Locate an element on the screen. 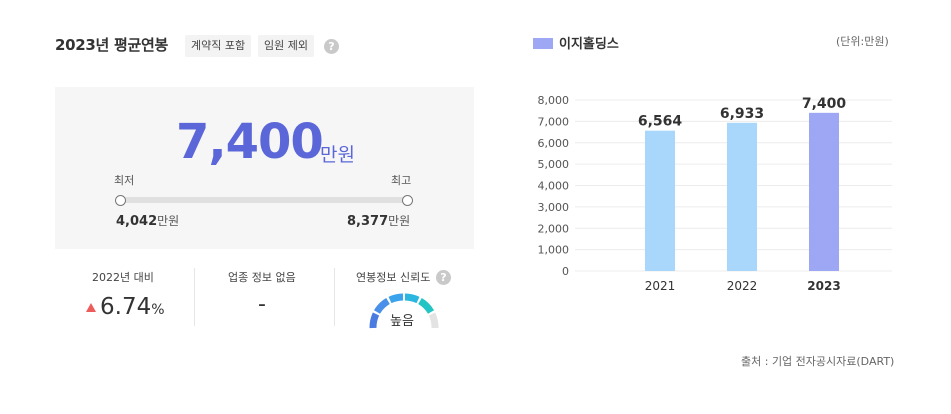 The height and width of the screenshot is (414, 951). y-tick-label: 6,000 is located at coordinates (554, 143).